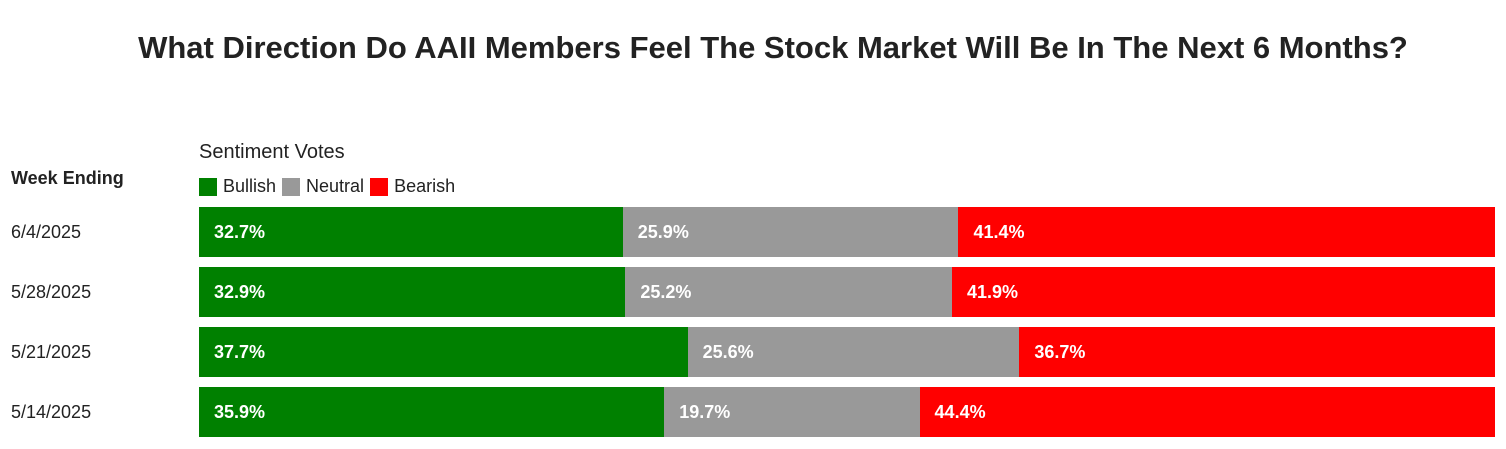 This screenshot has width=1506, height=449. I want to click on bar-row: 32.9% 25.2% 41.9%, so click(847, 292).